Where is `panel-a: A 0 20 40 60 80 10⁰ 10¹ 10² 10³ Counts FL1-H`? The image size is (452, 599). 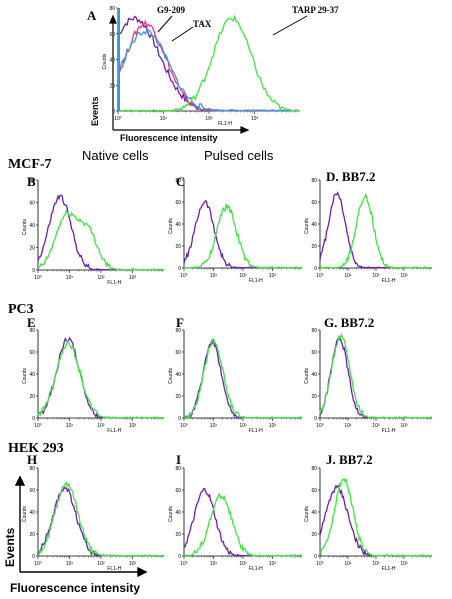 panel-a: A 0 20 40 60 80 10⁰ 10¹ 10² 10³ Counts FL1-H is located at coordinates (193, 66).